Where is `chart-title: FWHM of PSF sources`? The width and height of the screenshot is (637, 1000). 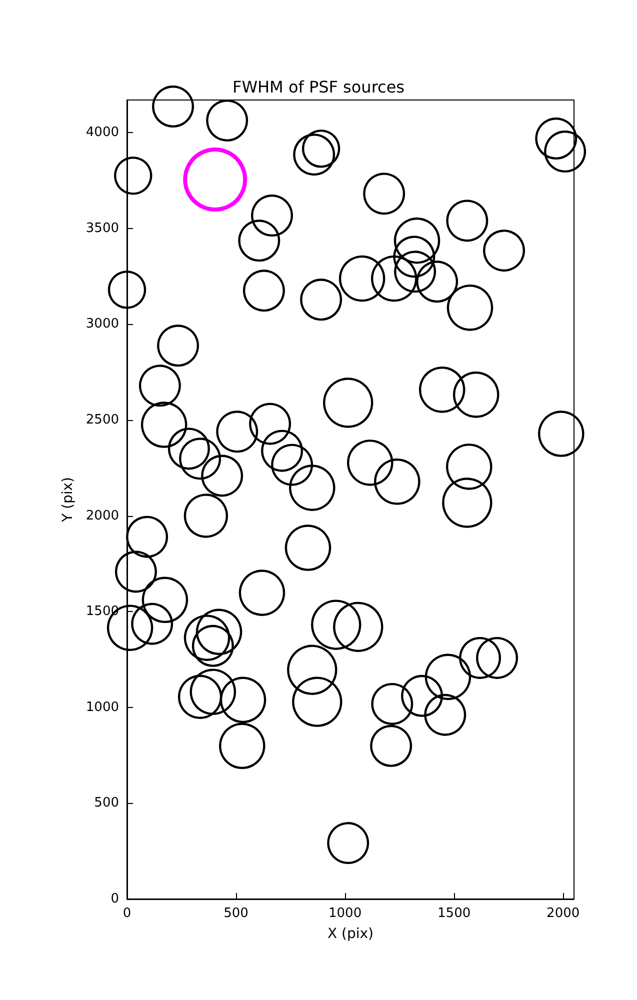 chart-title: FWHM of PSF sources is located at coordinates (318, 87).